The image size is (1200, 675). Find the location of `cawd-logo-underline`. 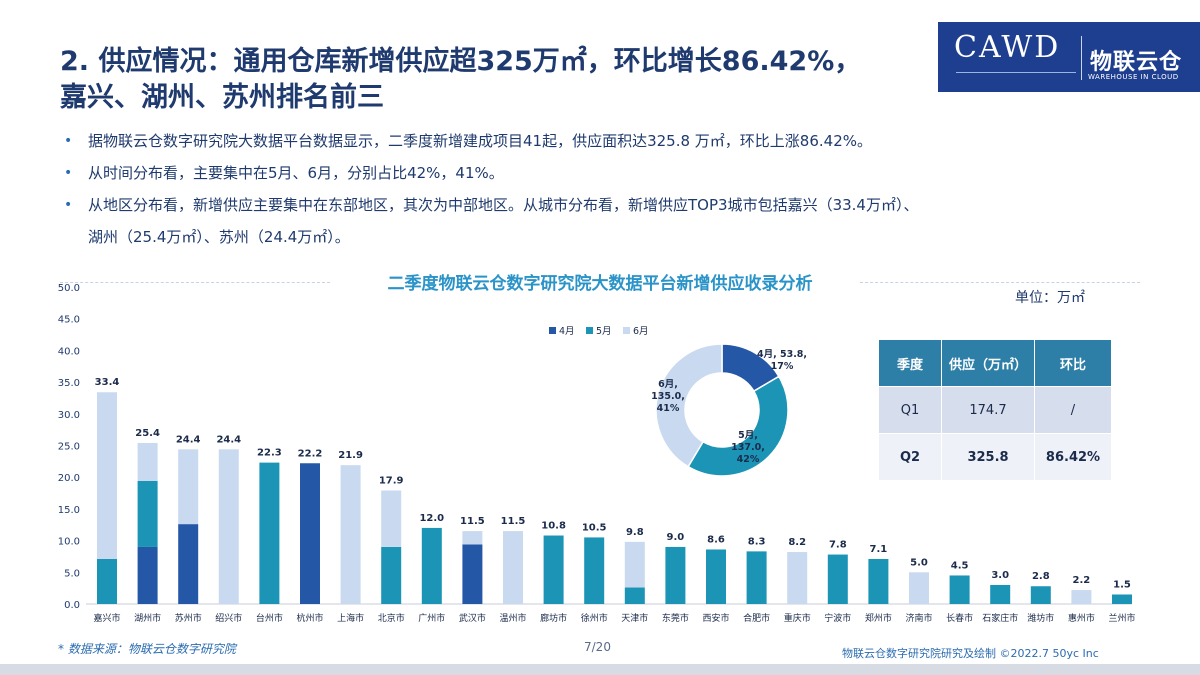

cawd-logo-underline is located at coordinates (1016, 73).